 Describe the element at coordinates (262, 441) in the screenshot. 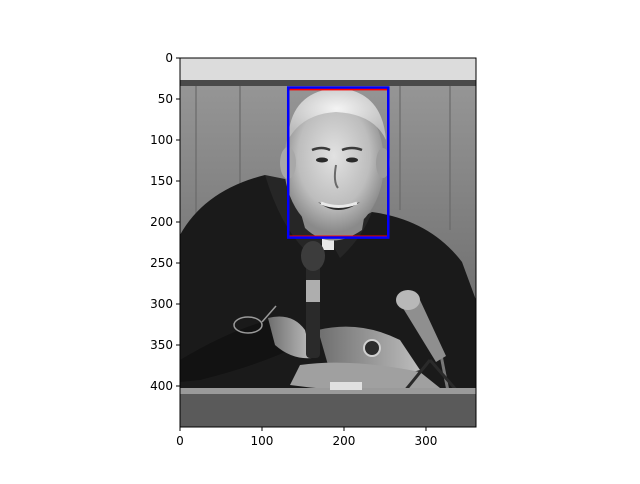

I see `x-tick-label: 100` at that location.